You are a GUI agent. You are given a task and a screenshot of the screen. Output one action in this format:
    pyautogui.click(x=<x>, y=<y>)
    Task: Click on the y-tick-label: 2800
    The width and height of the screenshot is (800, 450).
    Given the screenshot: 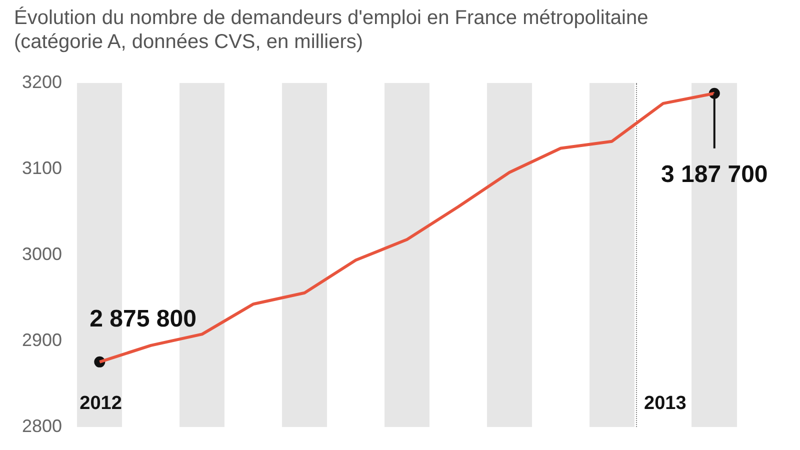 What is the action you would take?
    pyautogui.click(x=42, y=426)
    